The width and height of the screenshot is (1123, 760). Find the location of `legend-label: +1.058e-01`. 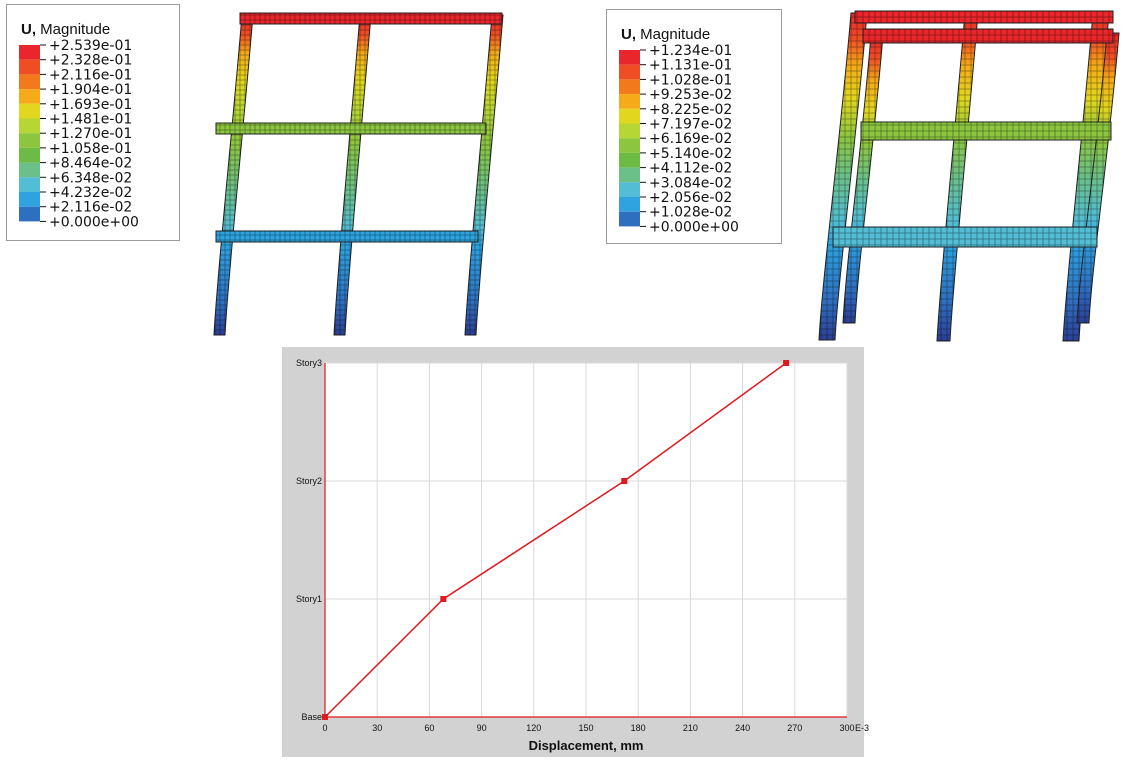

legend-label: +1.058e-01 is located at coordinates (90, 149).